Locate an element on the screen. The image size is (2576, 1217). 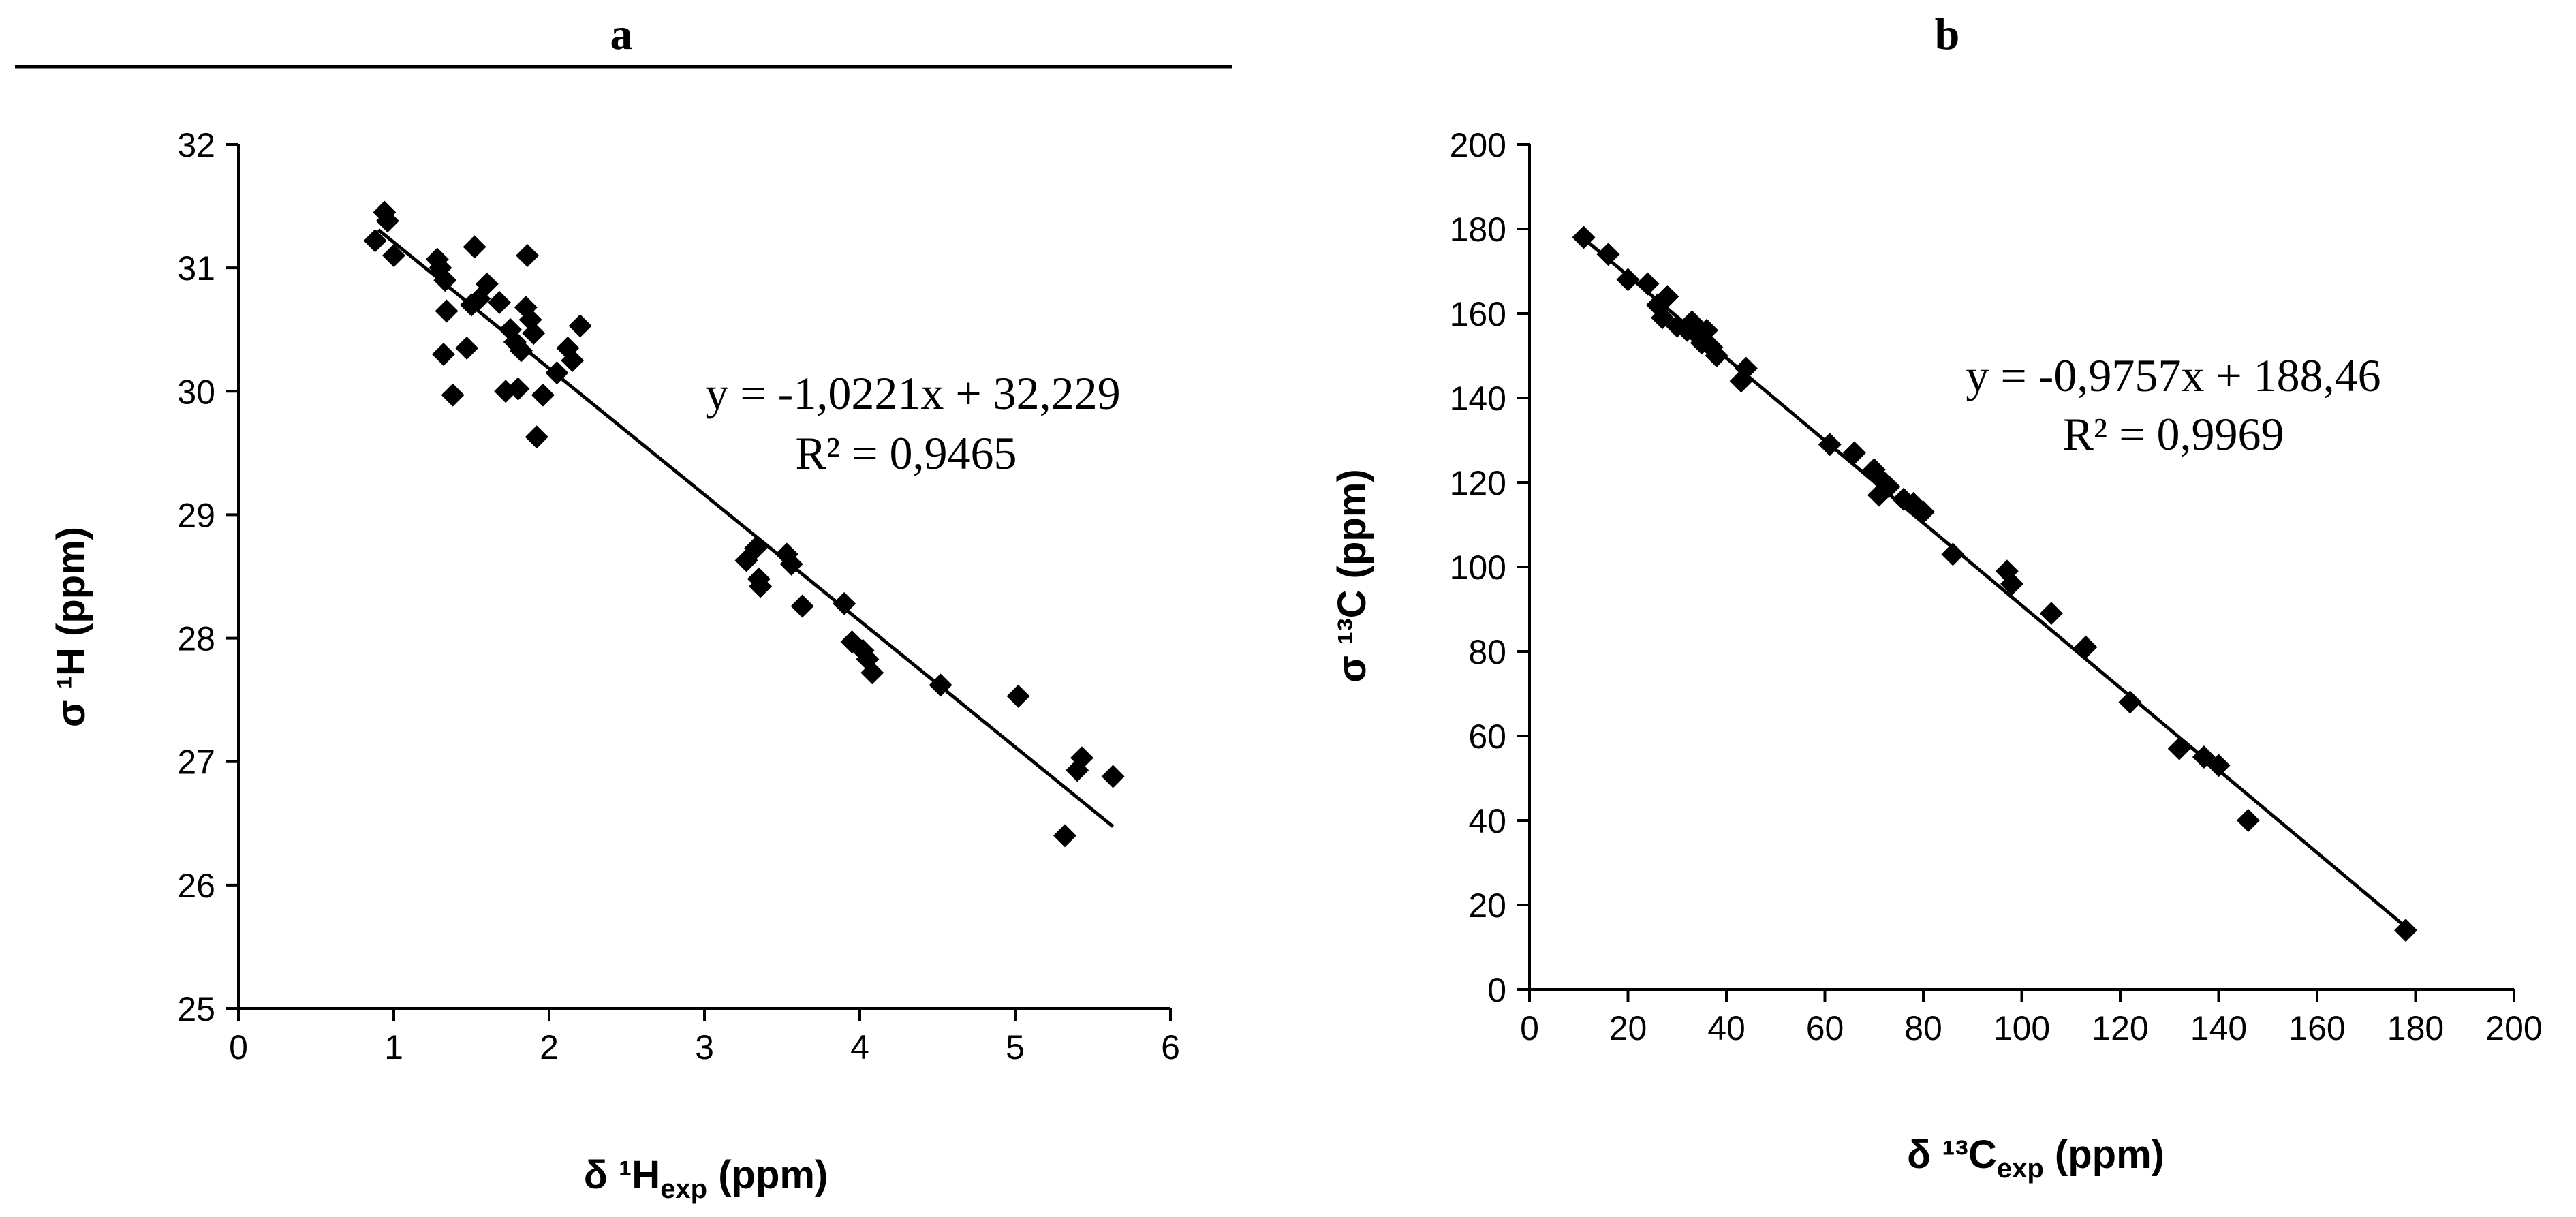
panel-a-y-tick-label: 30 is located at coordinates (196, 392).